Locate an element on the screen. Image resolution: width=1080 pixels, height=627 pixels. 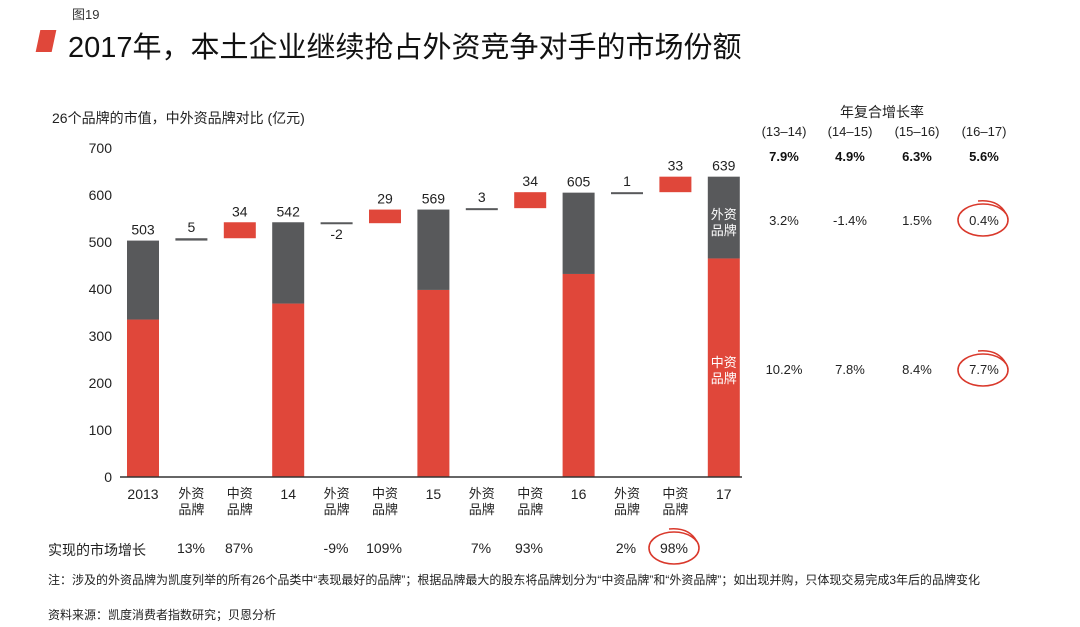
delta-label: 33 is located at coordinates (676, 166).